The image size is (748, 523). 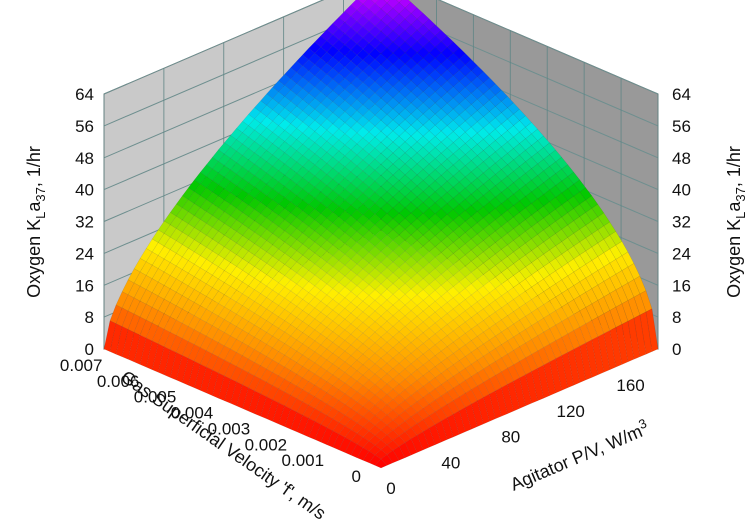 I want to click on z-axis-title-right: Oxygen KLa37, 1/hr, so click(x=736, y=222).